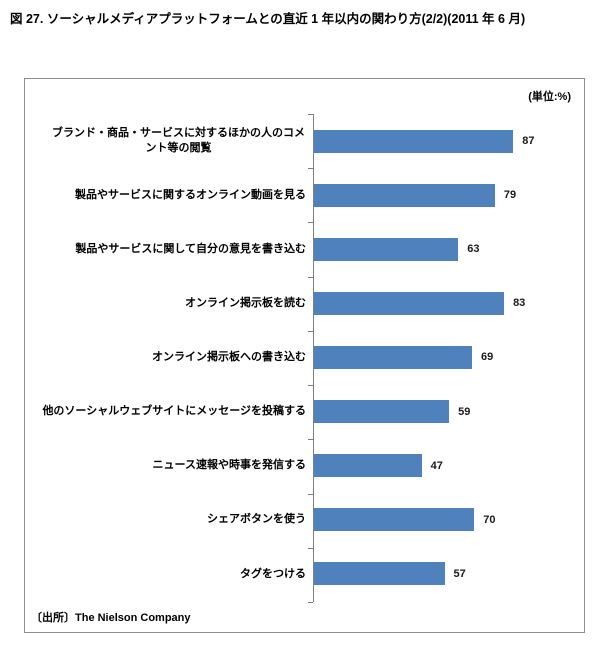 This screenshot has width=612, height=646. What do you see at coordinates (510, 195) in the screenshot?
I see `value-label: 79` at bounding box center [510, 195].